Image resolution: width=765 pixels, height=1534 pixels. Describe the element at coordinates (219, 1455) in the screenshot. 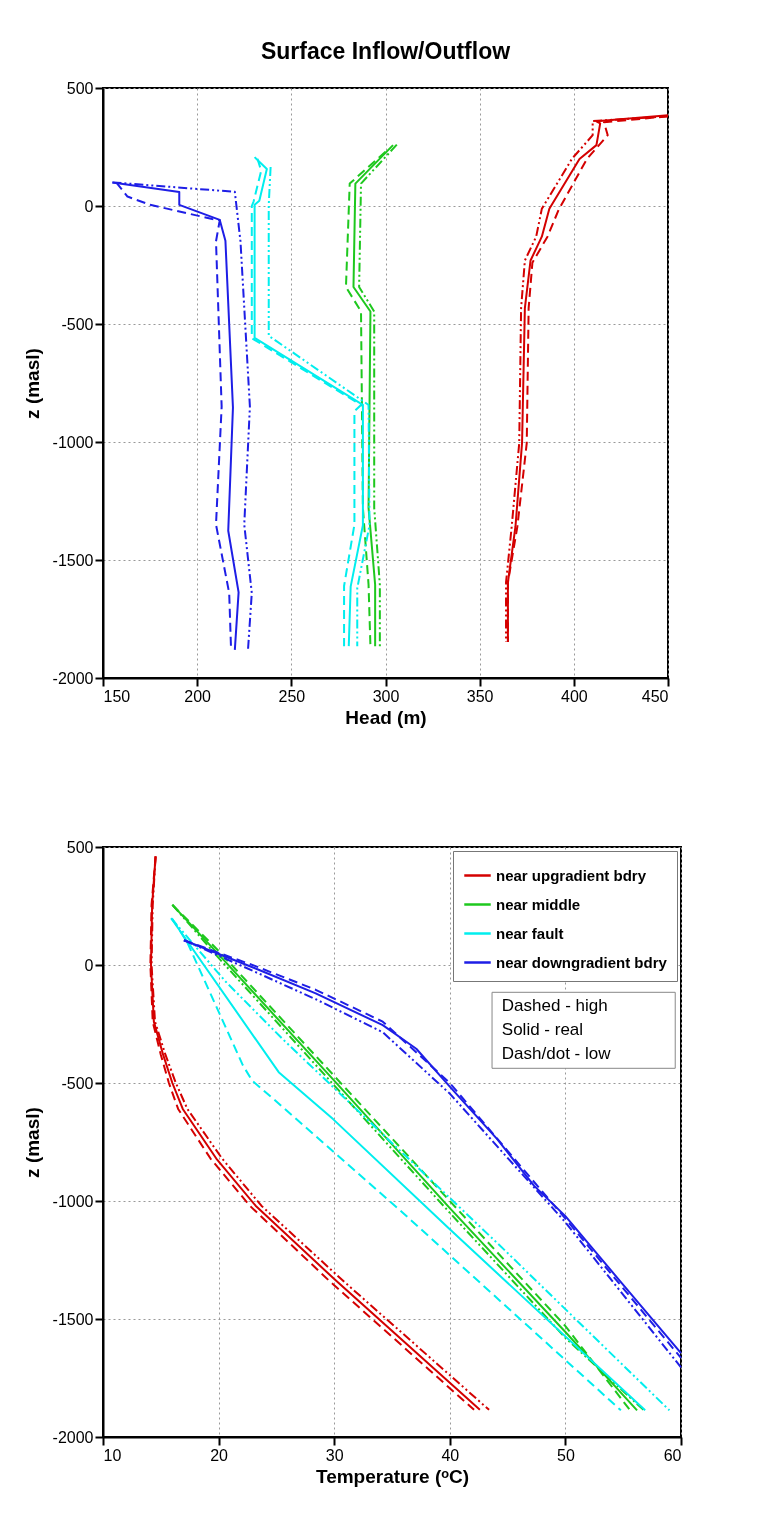

I see `x-tick-label: 20` at that location.